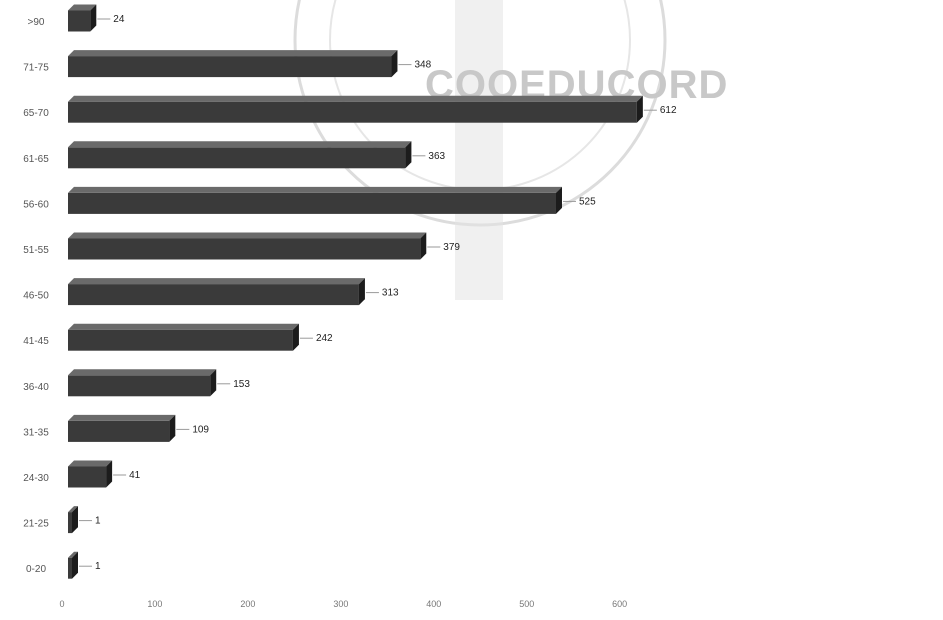 This screenshot has height=620, width=943. What do you see at coordinates (36, 387) in the screenshot?
I see `category-label: 36-40` at bounding box center [36, 387].